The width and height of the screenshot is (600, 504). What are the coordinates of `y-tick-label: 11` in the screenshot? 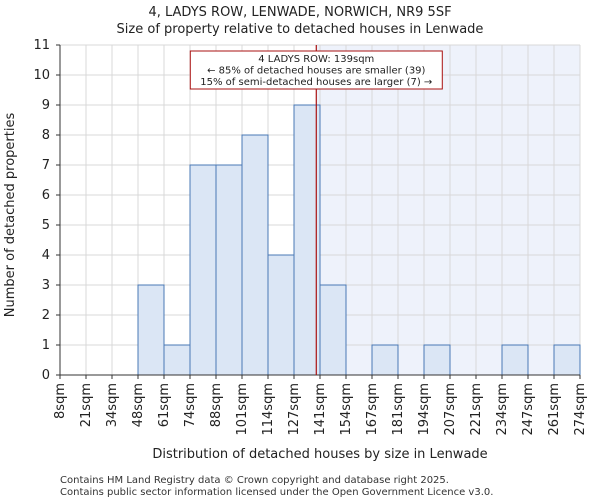 It's located at (41, 45).